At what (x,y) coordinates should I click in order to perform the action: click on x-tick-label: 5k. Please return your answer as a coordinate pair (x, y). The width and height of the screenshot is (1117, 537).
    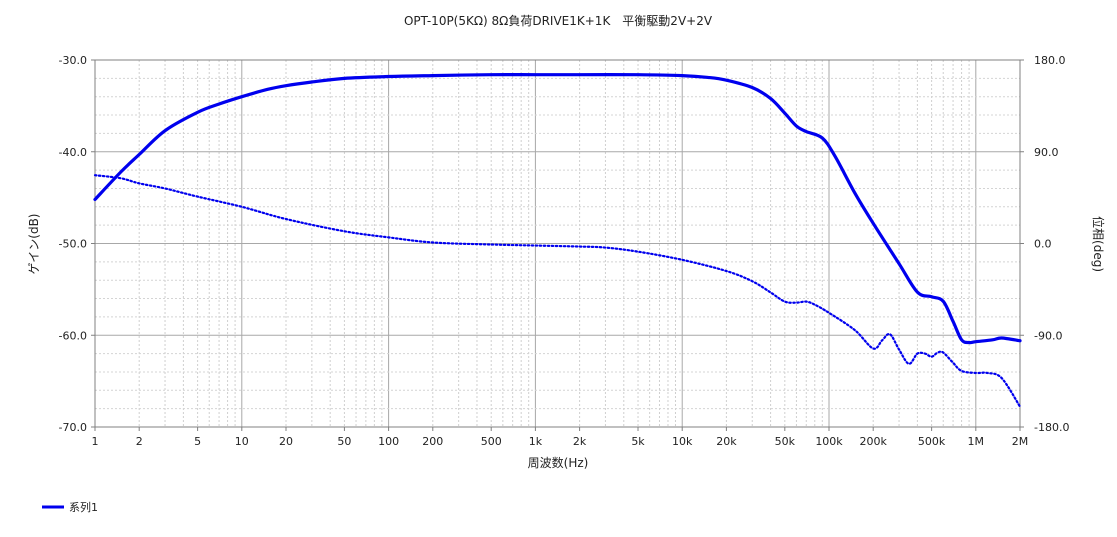
    Looking at the image, I should click on (638, 441).